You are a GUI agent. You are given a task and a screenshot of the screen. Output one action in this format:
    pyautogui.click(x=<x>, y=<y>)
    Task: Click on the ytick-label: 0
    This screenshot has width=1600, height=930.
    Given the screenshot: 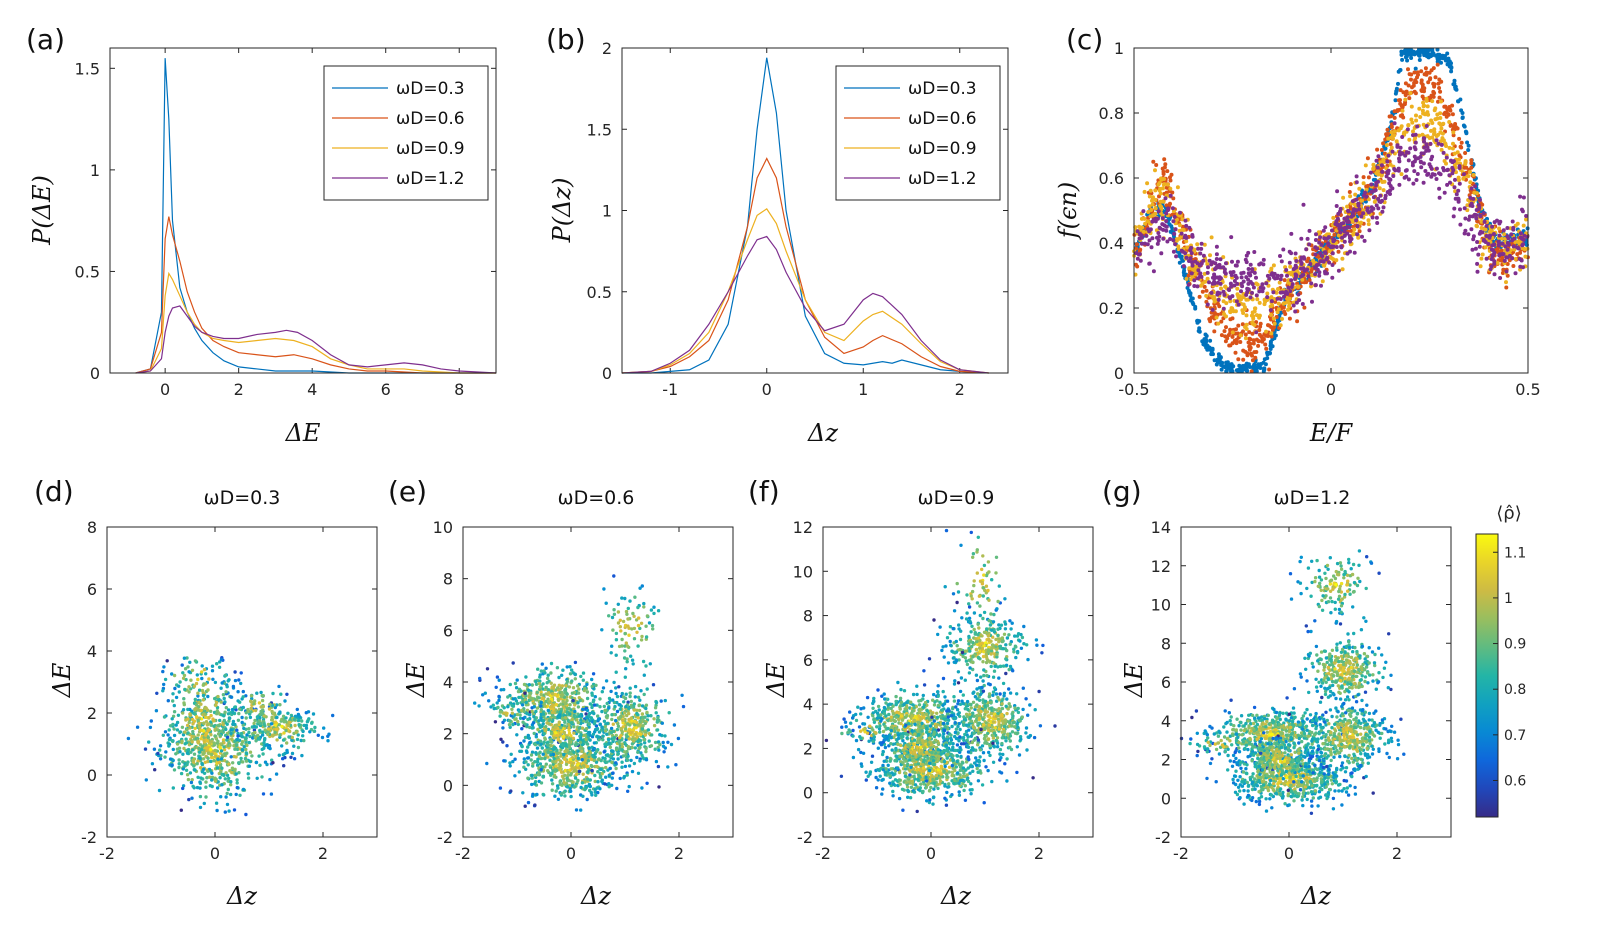 What is the action you would take?
    pyautogui.click(x=95, y=373)
    